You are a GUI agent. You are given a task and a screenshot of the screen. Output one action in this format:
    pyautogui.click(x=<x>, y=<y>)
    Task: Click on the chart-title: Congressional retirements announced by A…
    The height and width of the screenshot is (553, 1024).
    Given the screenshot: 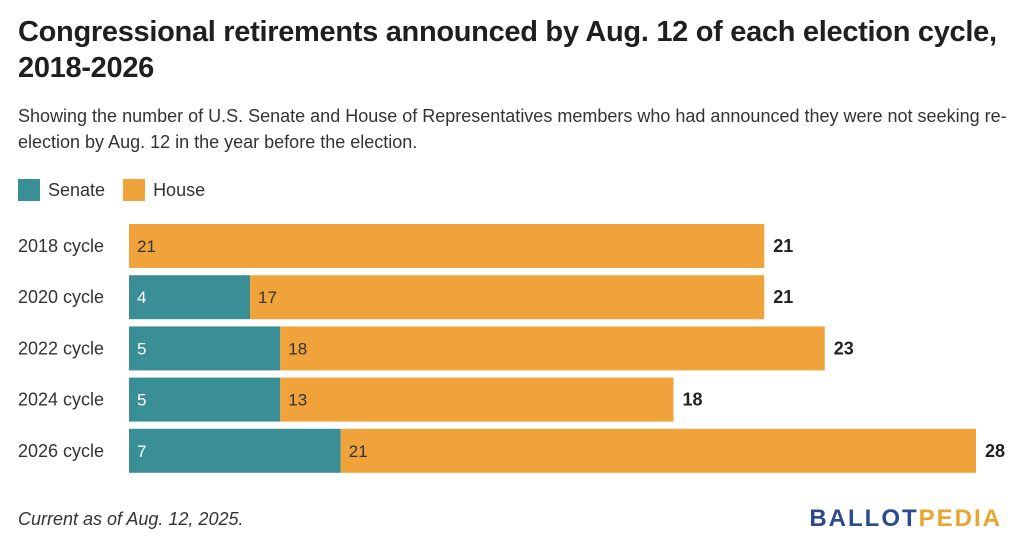 What is the action you would take?
    pyautogui.click(x=507, y=50)
    